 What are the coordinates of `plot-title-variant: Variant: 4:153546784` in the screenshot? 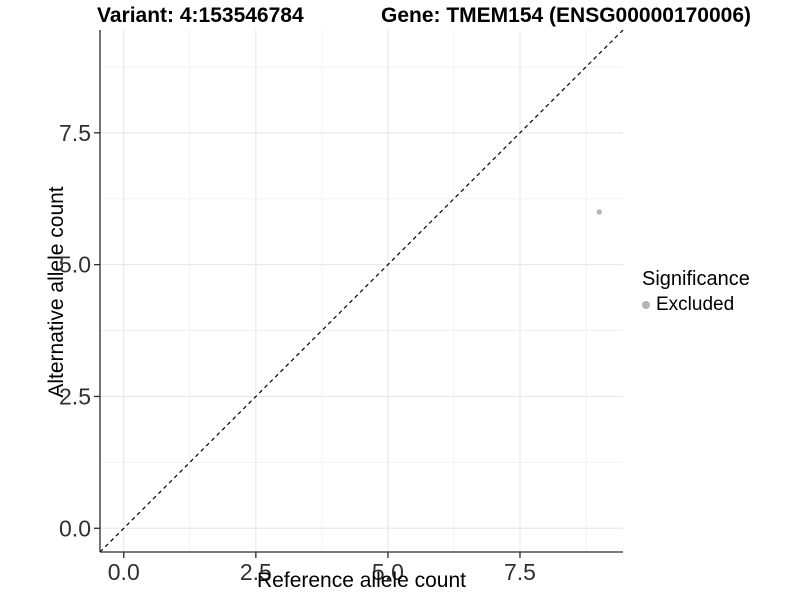 It's located at (200, 15).